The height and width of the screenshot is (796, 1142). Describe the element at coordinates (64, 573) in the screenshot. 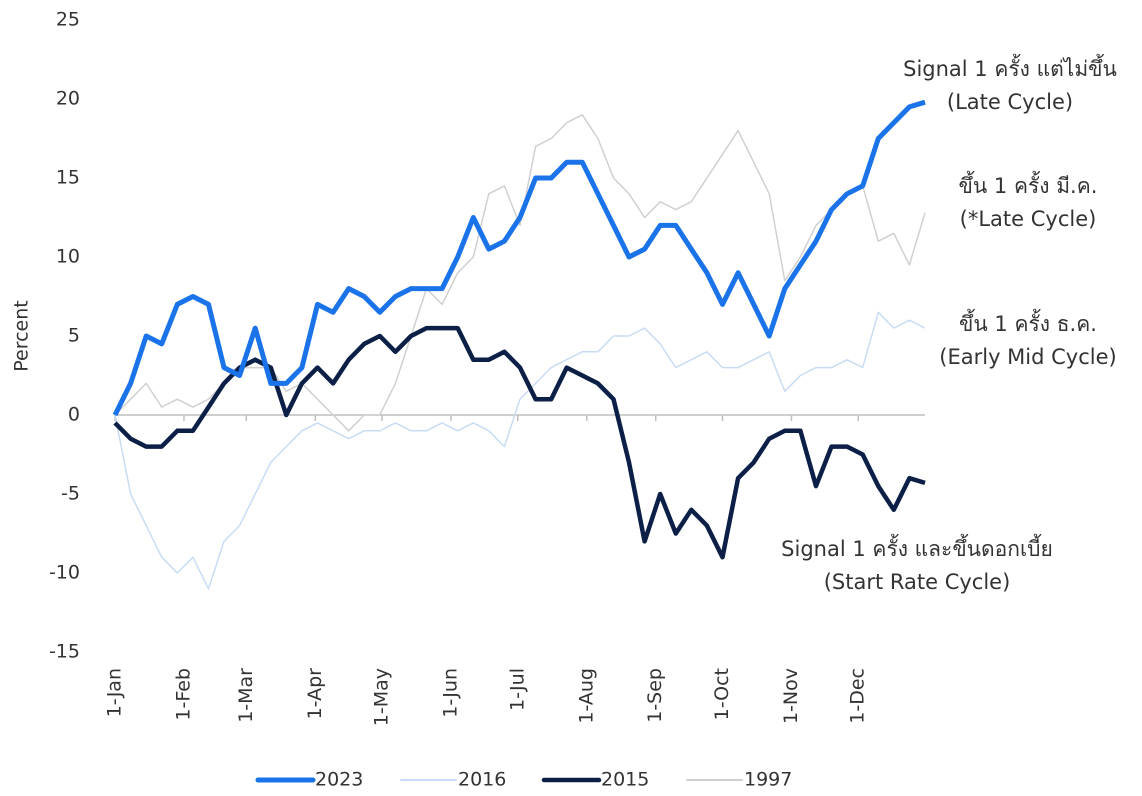

I see `y-tick-label: -10` at that location.